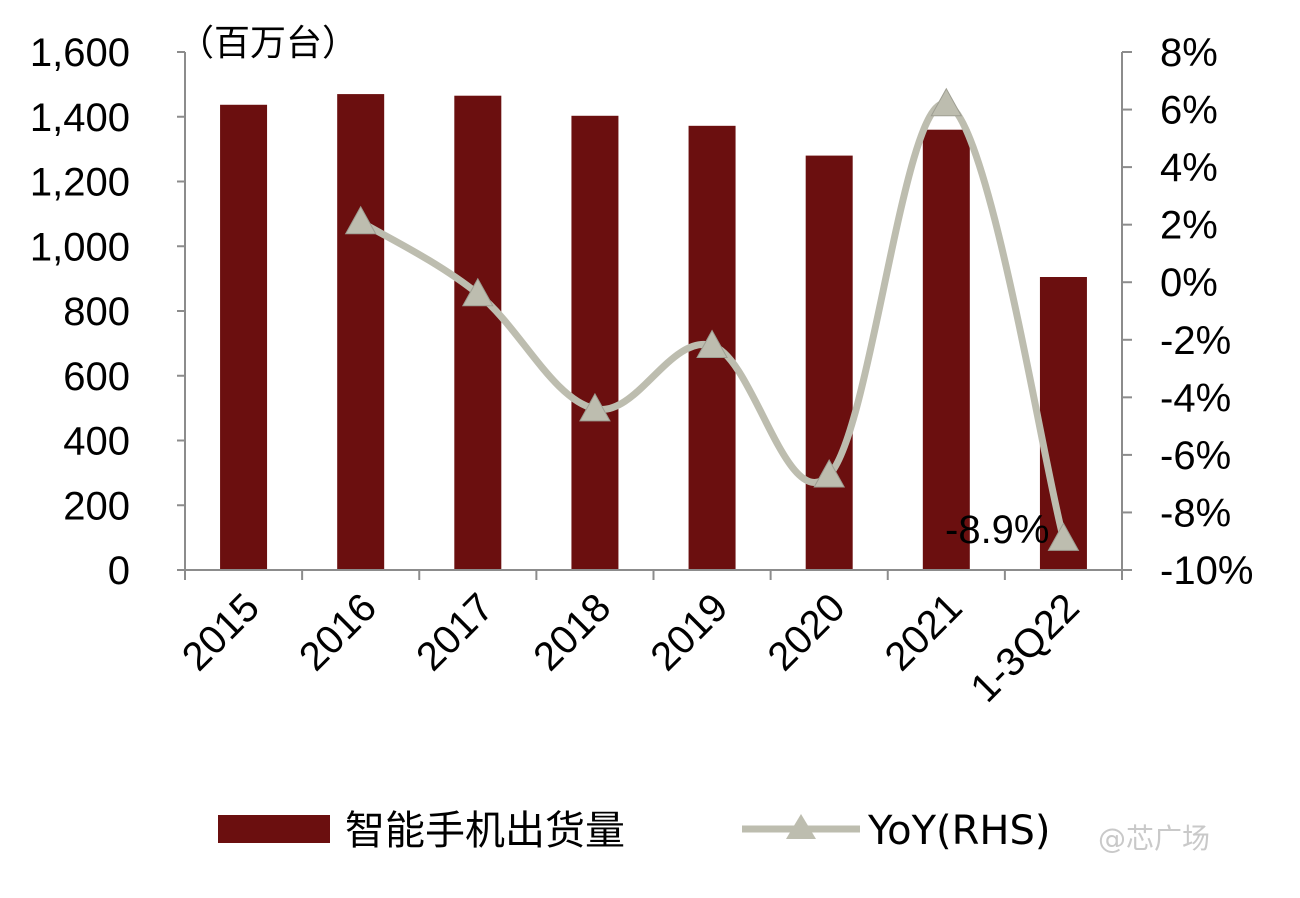  I want to click on right-tick-label: 8%, so click(1189, 53).